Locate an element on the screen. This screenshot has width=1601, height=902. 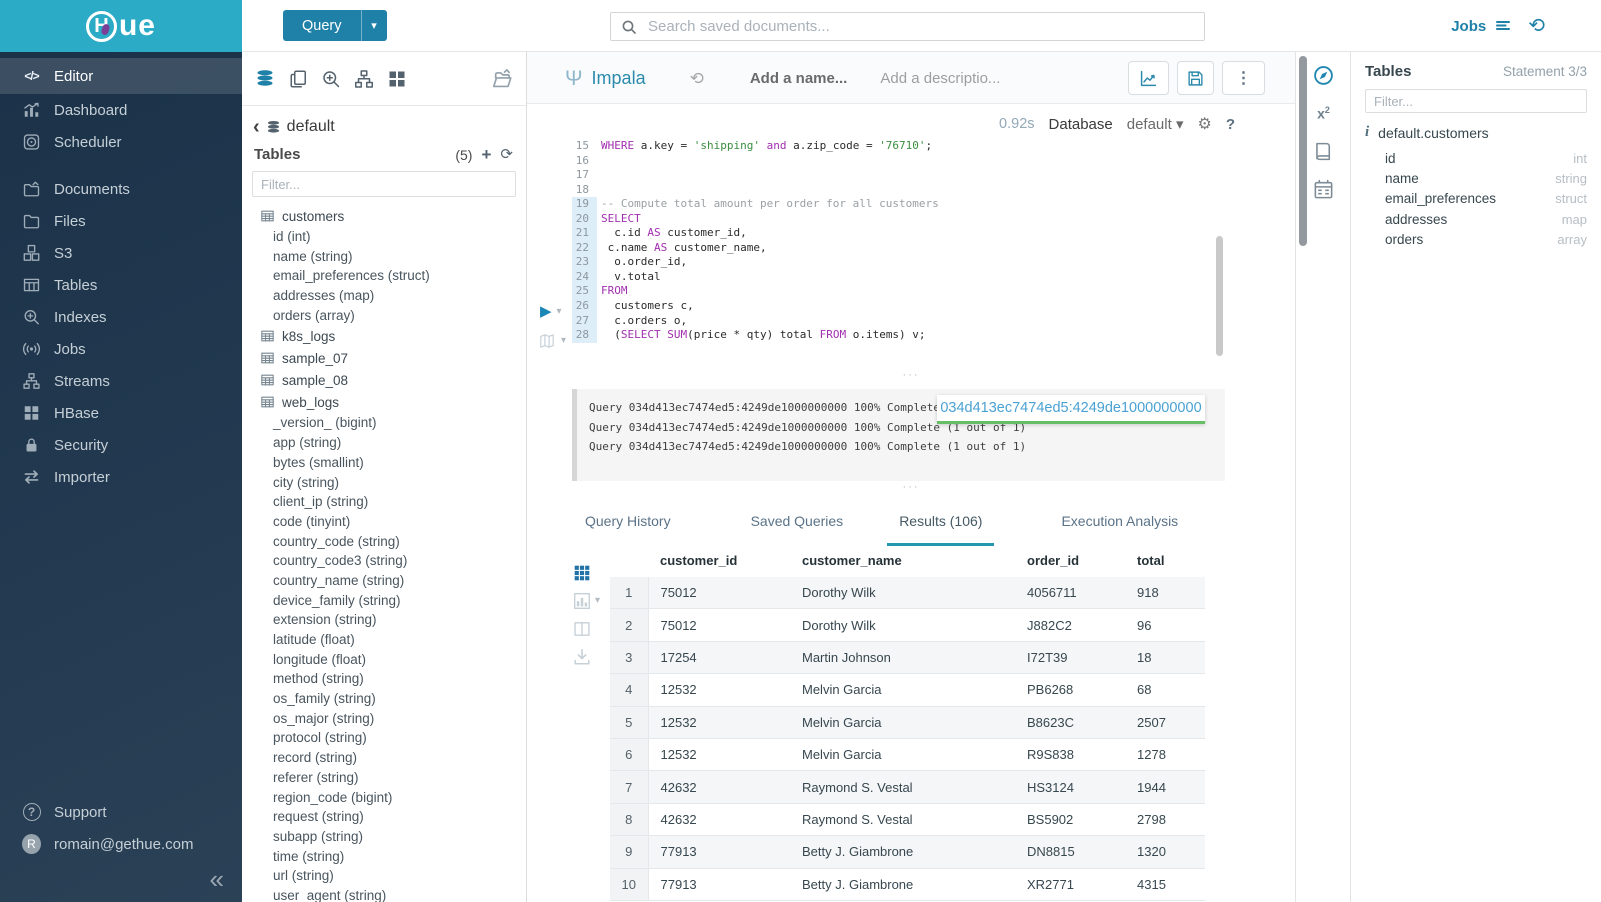
explain-button: ▾ is located at coordinates (552, 341).